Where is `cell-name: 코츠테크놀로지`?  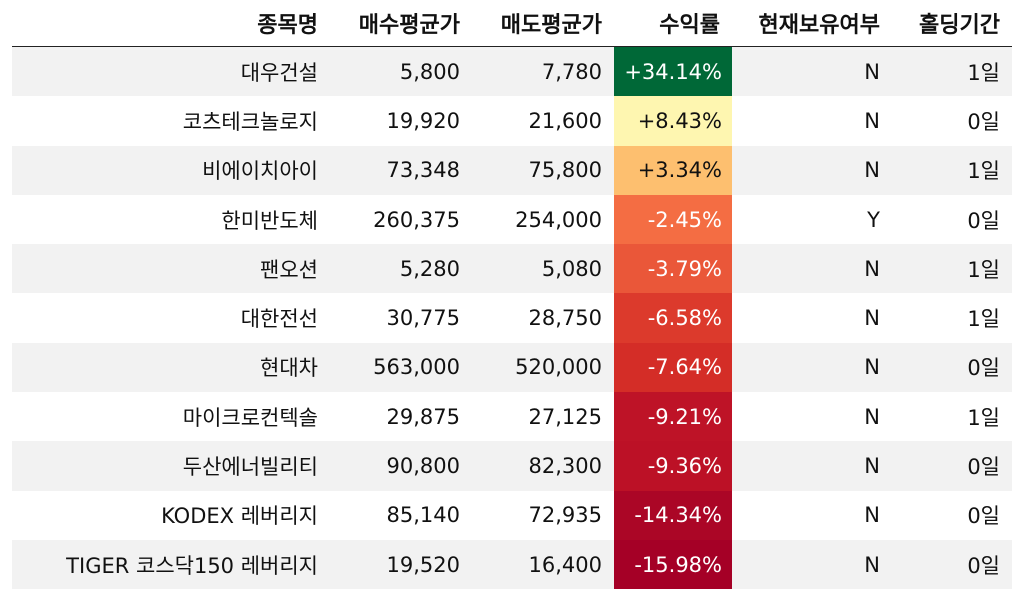
cell-name: 코츠테크놀로지 is located at coordinates (171, 121).